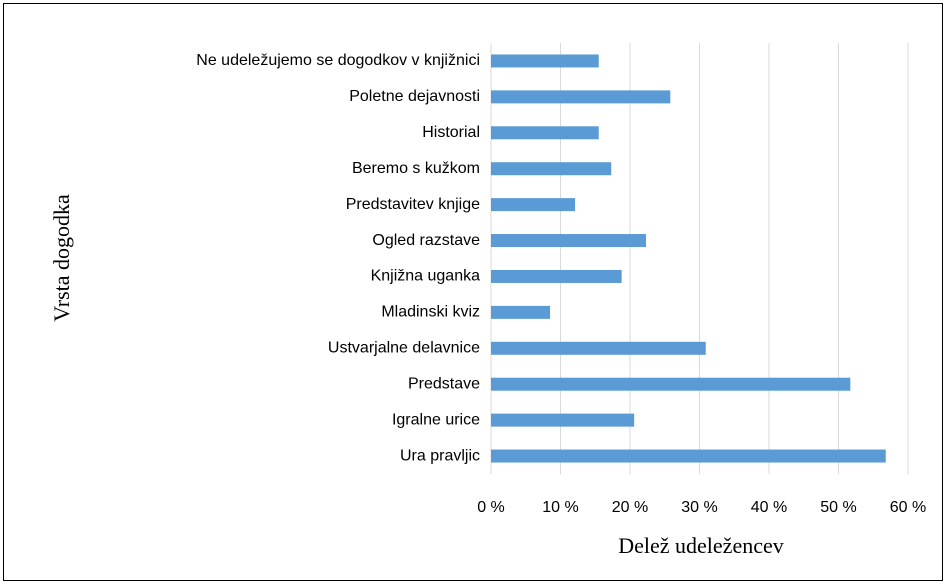  Describe the element at coordinates (436, 419) in the screenshot. I see `y-tick-label: Igralne urice` at that location.